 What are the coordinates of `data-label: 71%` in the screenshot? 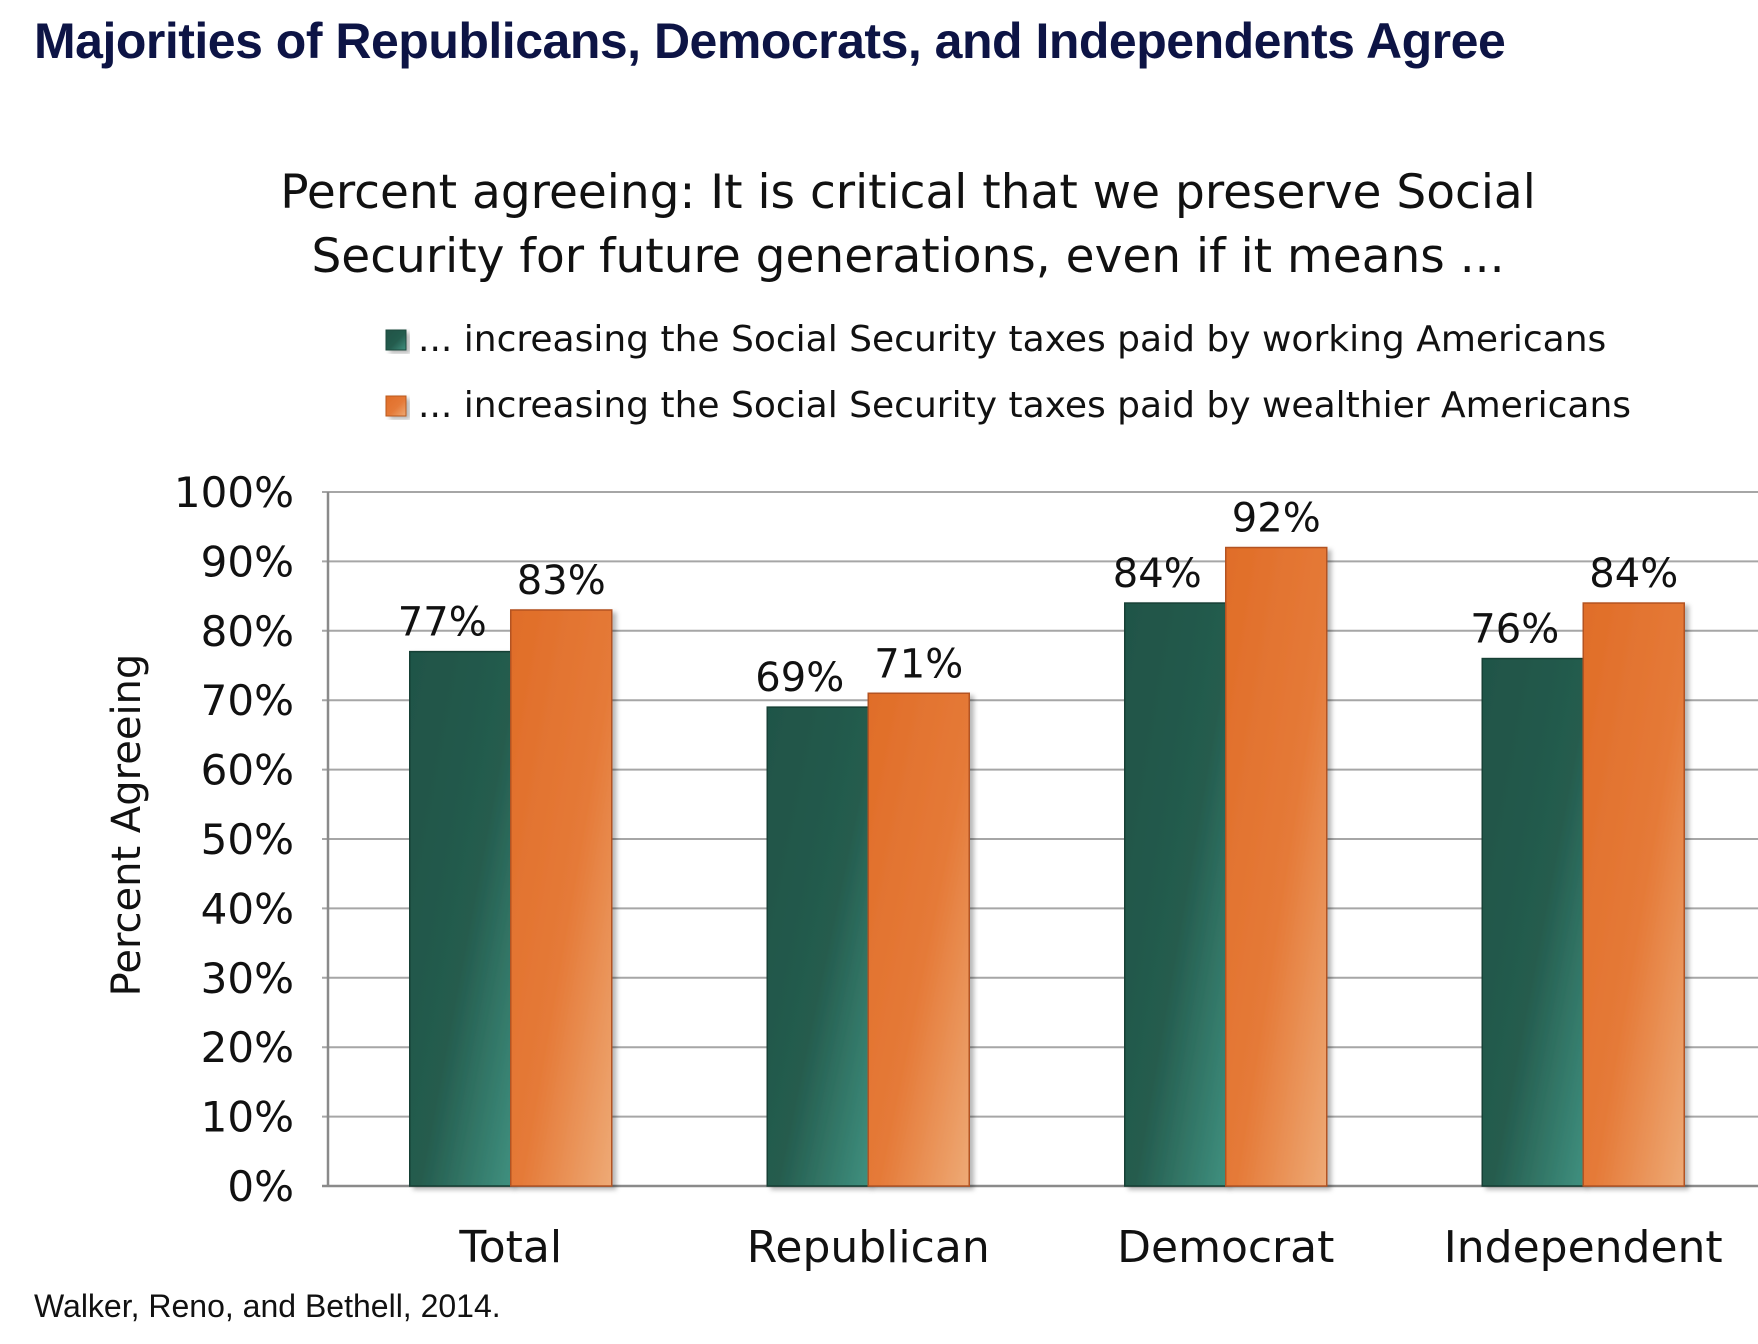 It's located at (918, 664).